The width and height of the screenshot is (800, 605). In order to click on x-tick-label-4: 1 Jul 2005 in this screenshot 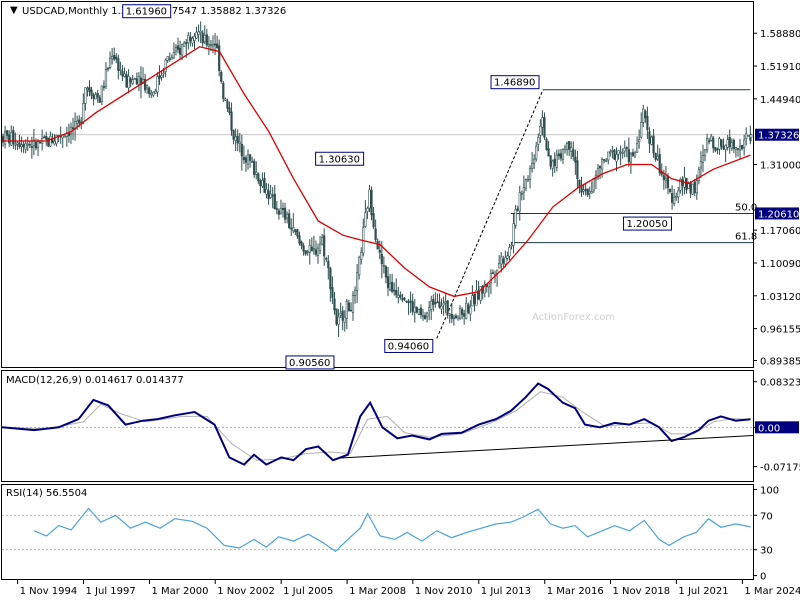, I will do `click(308, 591)`.